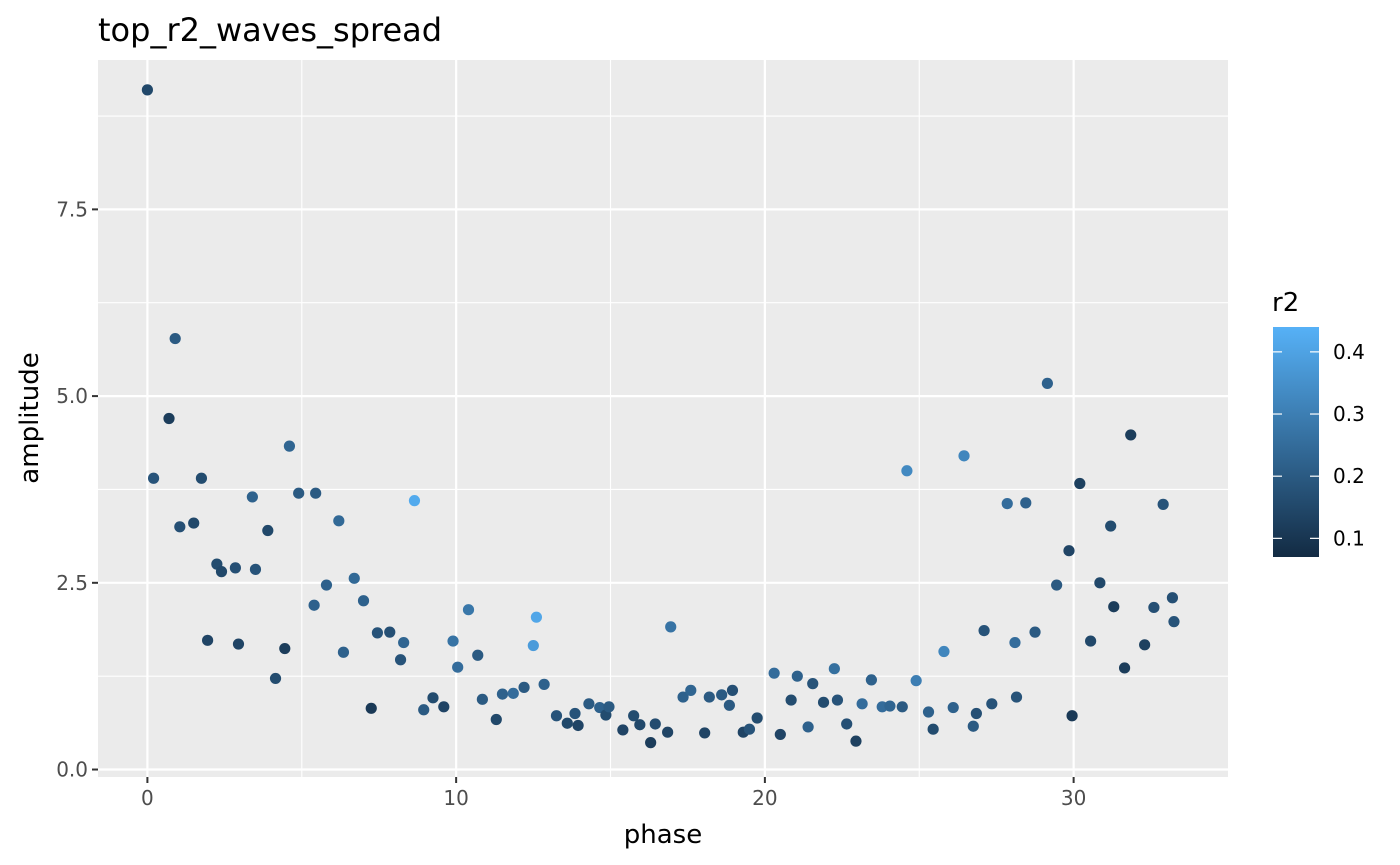 Image resolution: width=1400 pixels, height=865 pixels. Describe the element at coordinates (72, 209) in the screenshot. I see `y-tick-label: 7.5` at that location.